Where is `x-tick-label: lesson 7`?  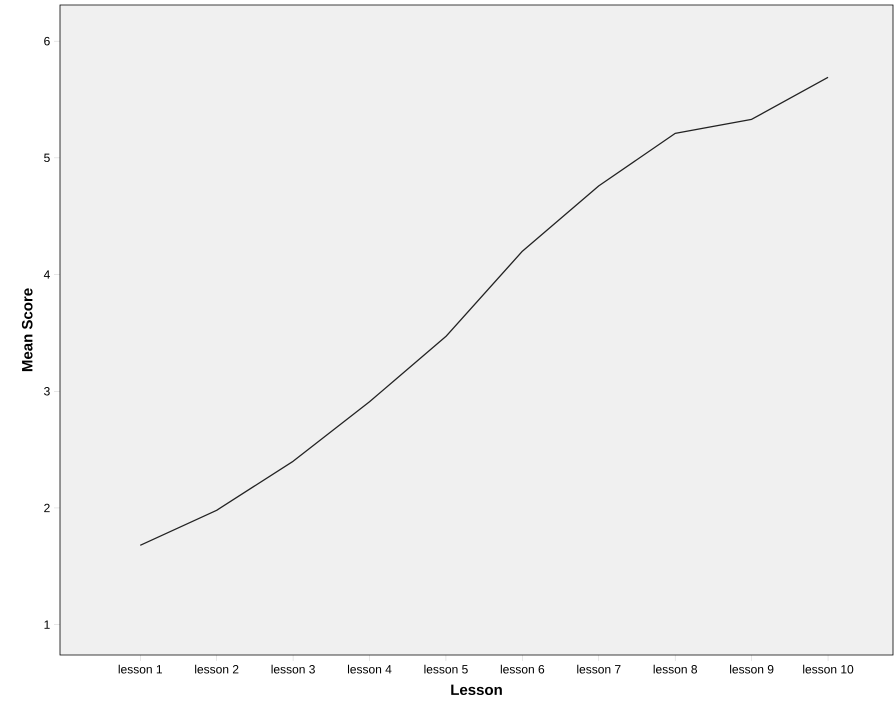
x-tick-label: lesson 7 is located at coordinates (599, 669).